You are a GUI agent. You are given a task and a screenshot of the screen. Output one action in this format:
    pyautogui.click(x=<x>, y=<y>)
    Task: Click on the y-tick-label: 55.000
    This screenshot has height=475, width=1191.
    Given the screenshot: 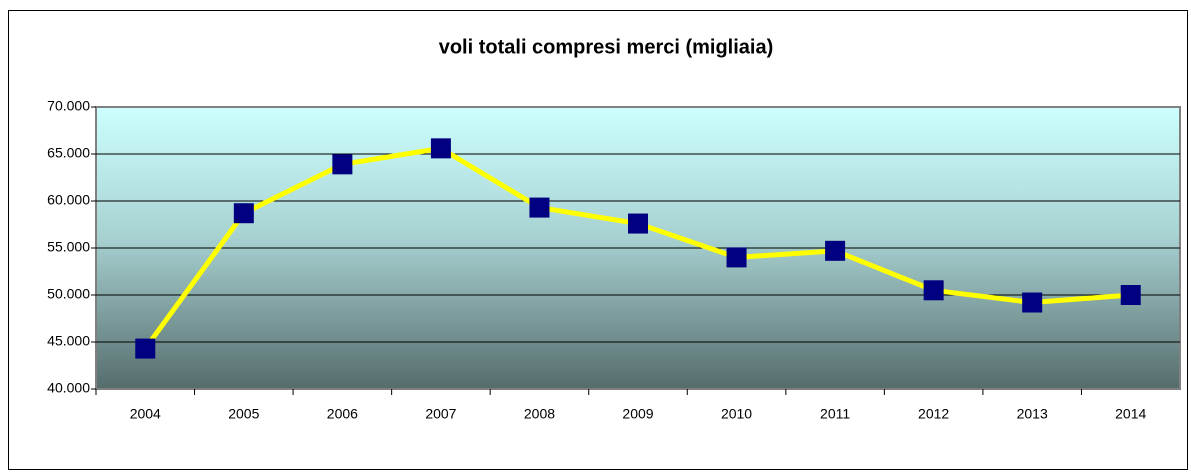 What is the action you would take?
    pyautogui.click(x=68, y=247)
    